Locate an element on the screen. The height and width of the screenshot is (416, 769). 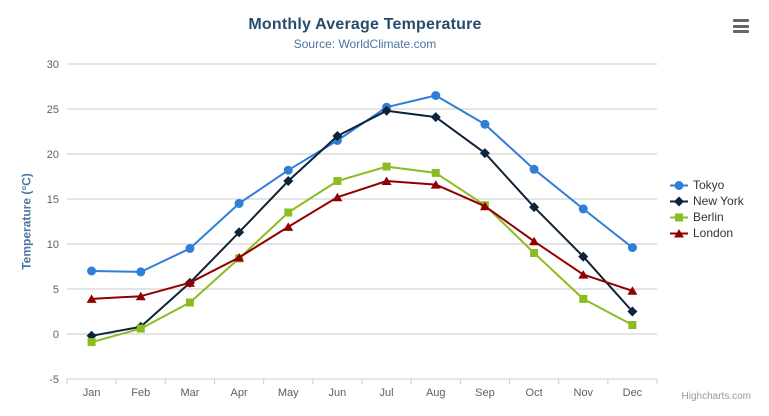
diamond-marker-icon is located at coordinates (679, 201).